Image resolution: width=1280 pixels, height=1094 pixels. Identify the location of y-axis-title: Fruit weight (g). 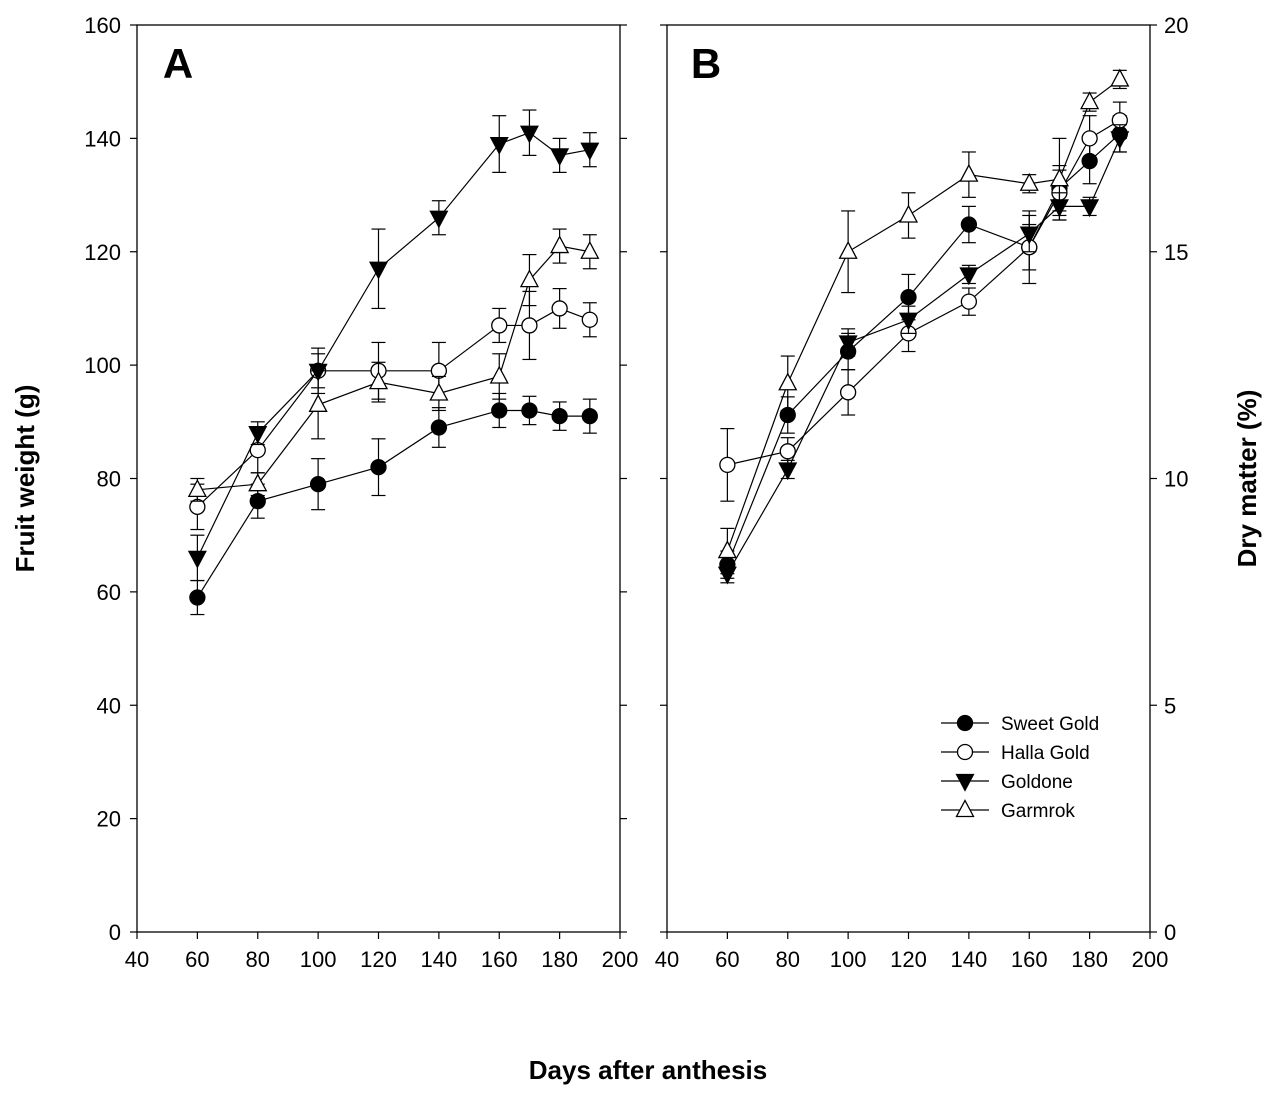
(25, 479).